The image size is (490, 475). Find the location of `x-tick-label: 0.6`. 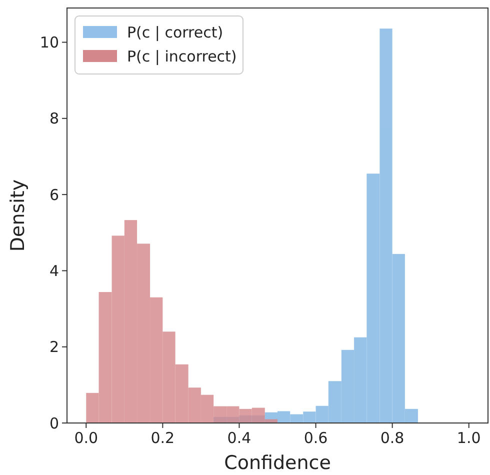

x-tick-label: 0.6 is located at coordinates (316, 438).